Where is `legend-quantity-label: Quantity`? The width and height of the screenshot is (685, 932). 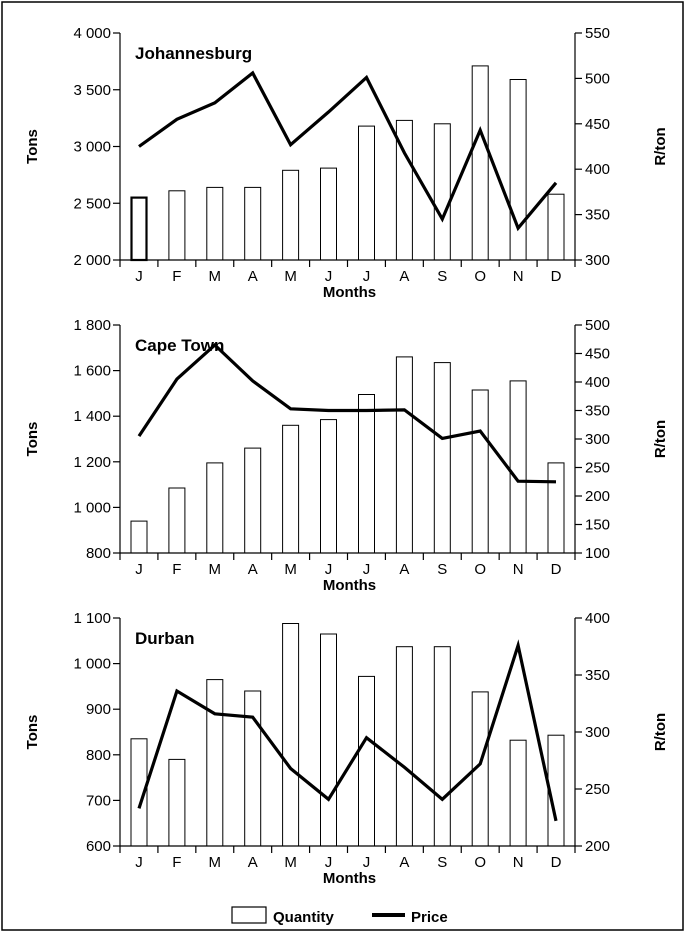 legend-quantity-label: Quantity is located at coordinates (303, 917).